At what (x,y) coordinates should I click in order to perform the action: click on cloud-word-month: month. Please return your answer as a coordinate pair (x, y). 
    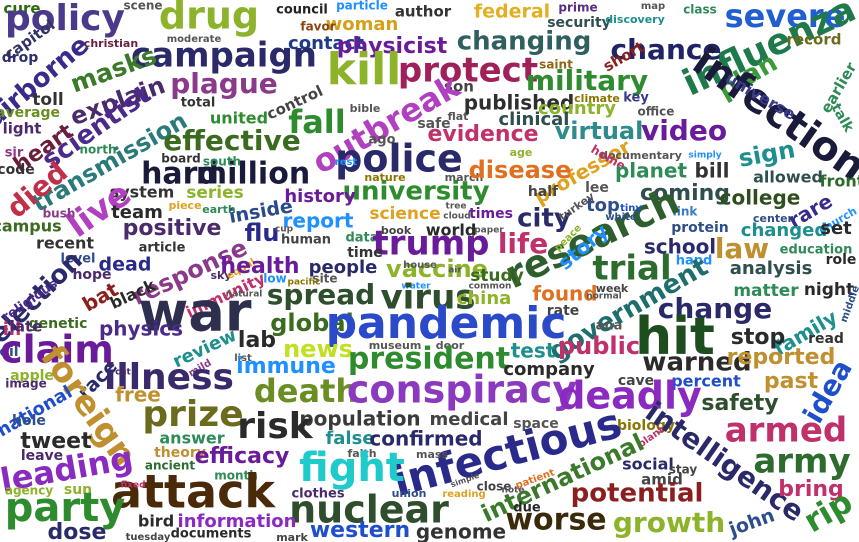
    Looking at the image, I should click on (236, 476).